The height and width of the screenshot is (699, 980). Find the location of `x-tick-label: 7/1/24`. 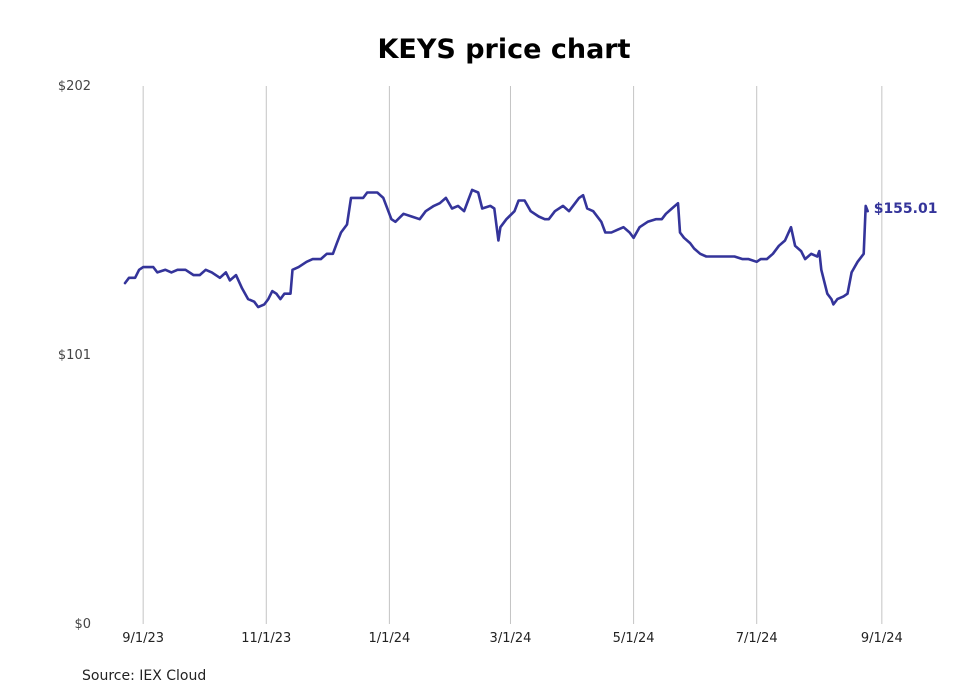

x-tick-label: 7/1/24 is located at coordinates (757, 638).